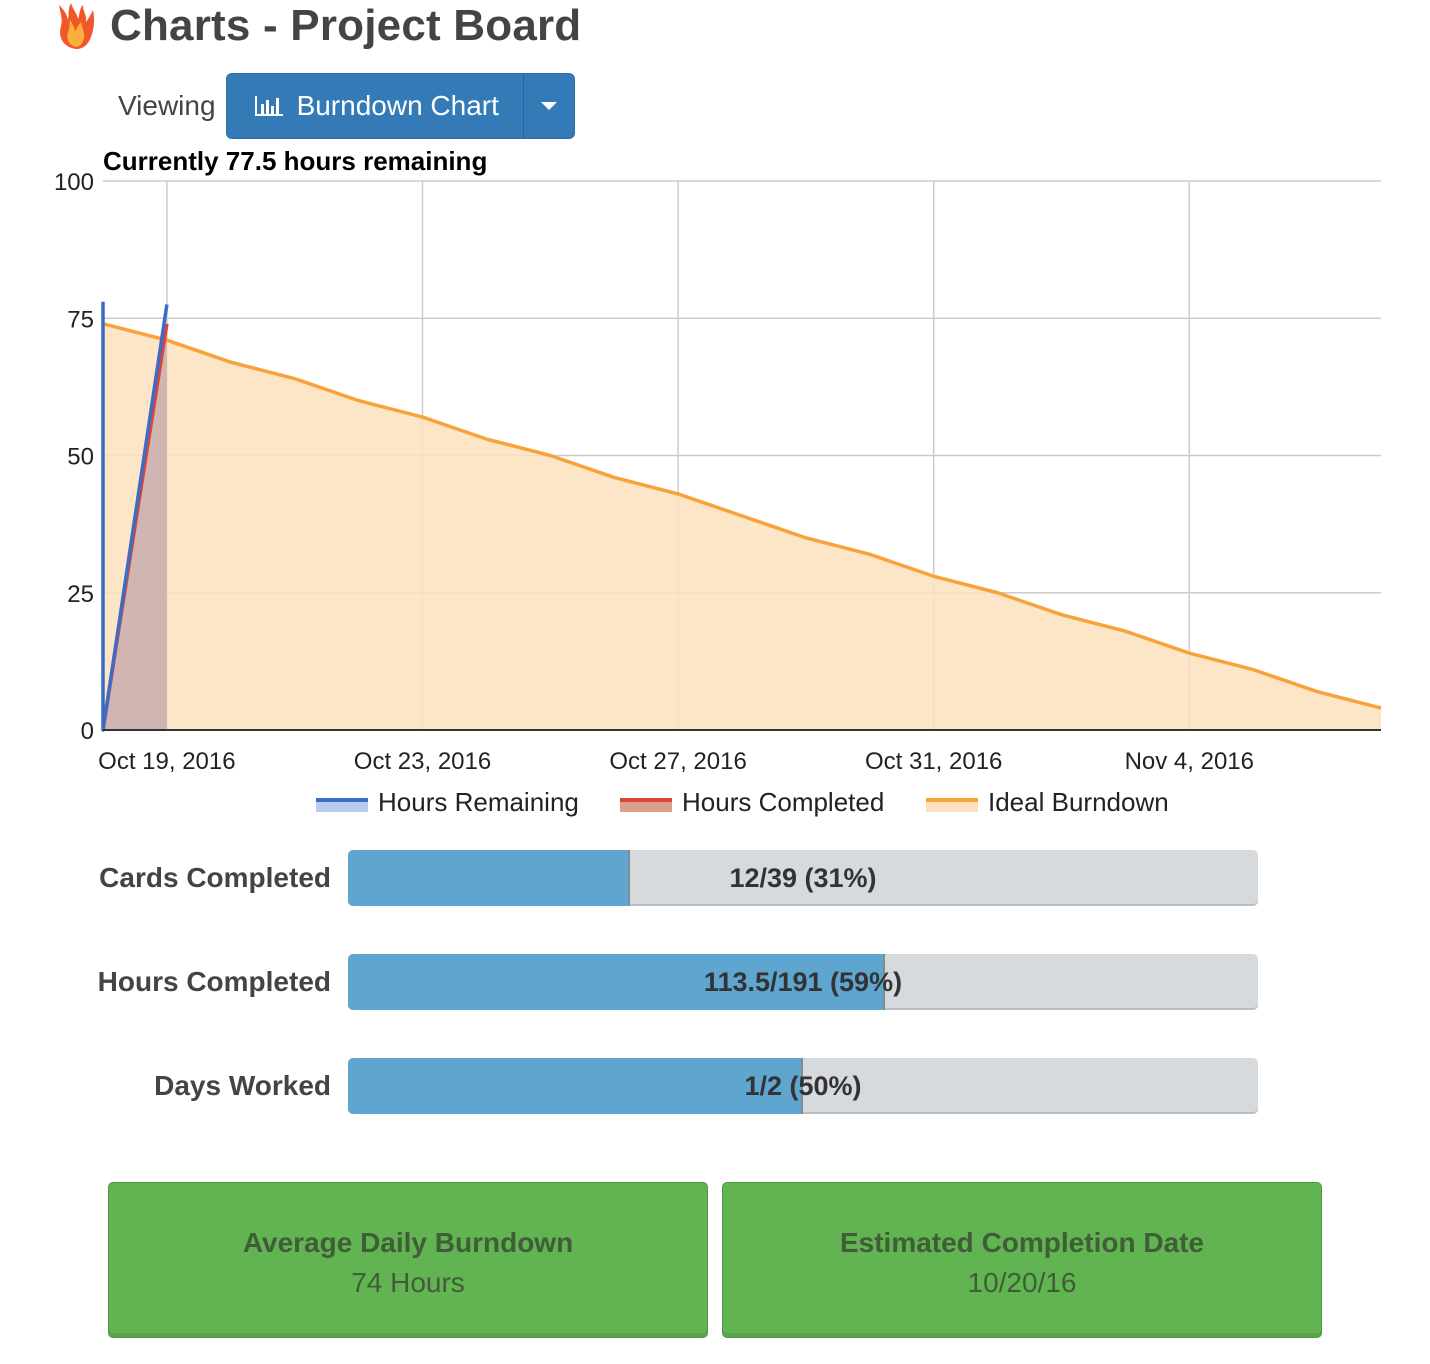  Describe the element at coordinates (408, 1282) in the screenshot. I see `panel-value: 74 Hours` at that location.